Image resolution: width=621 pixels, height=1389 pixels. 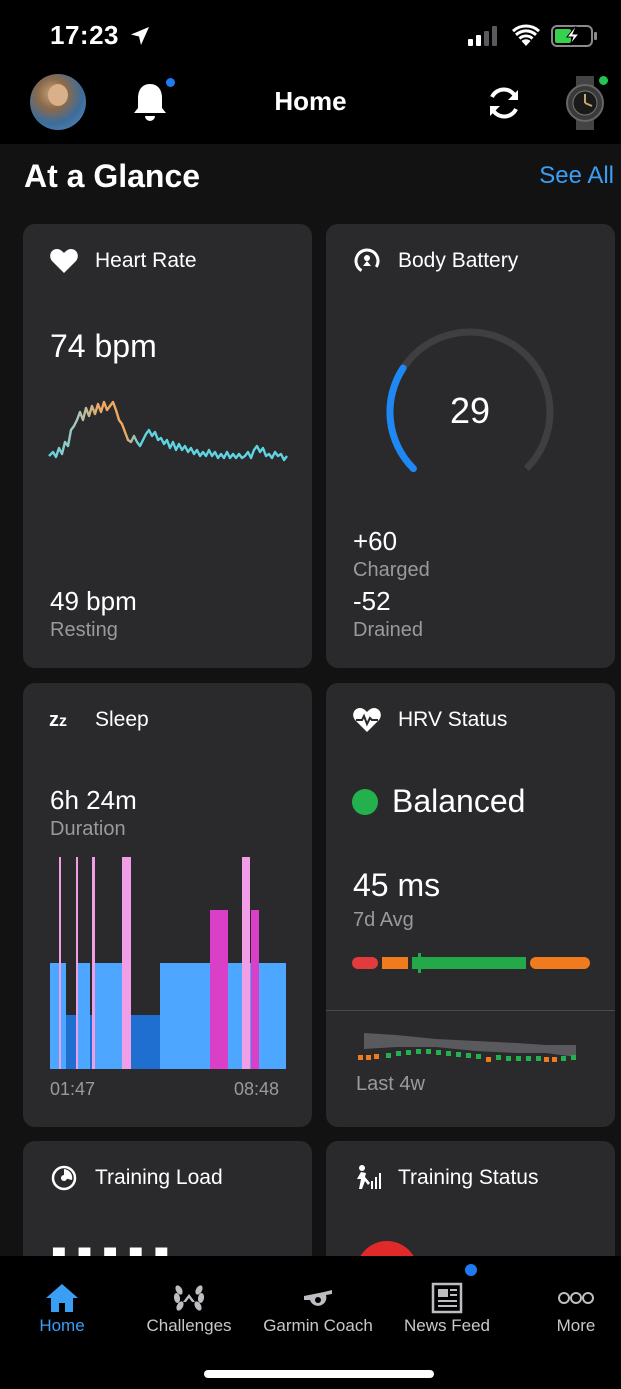 I want to click on body-battery-gauge, so click(x=470, y=412).